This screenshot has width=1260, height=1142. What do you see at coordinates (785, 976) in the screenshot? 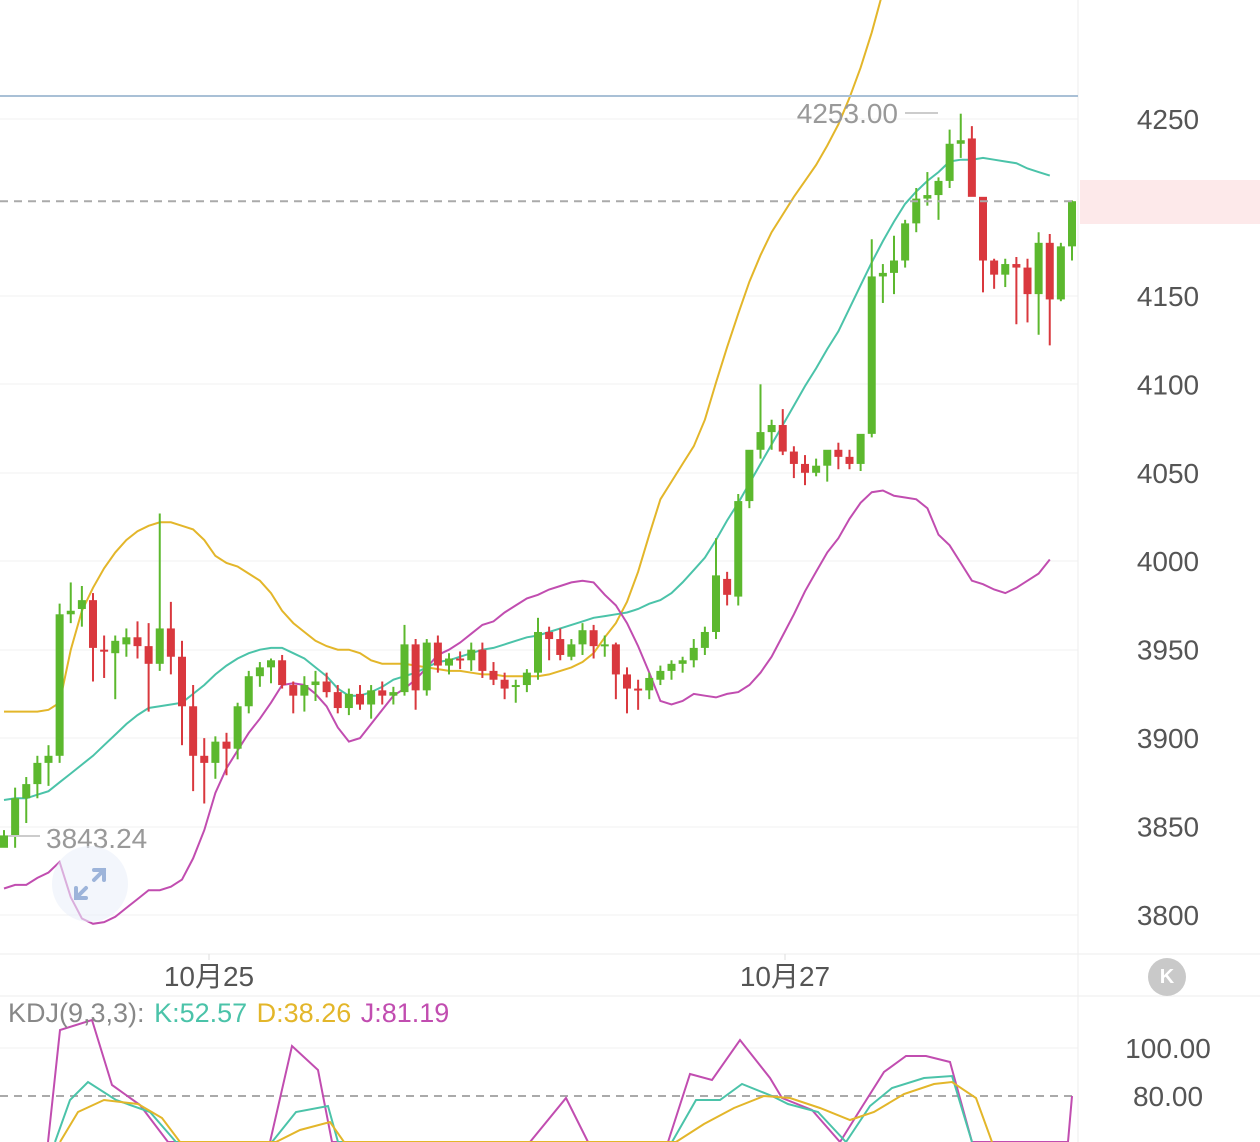
I see `x-tick-label: 10月27` at bounding box center [785, 976].